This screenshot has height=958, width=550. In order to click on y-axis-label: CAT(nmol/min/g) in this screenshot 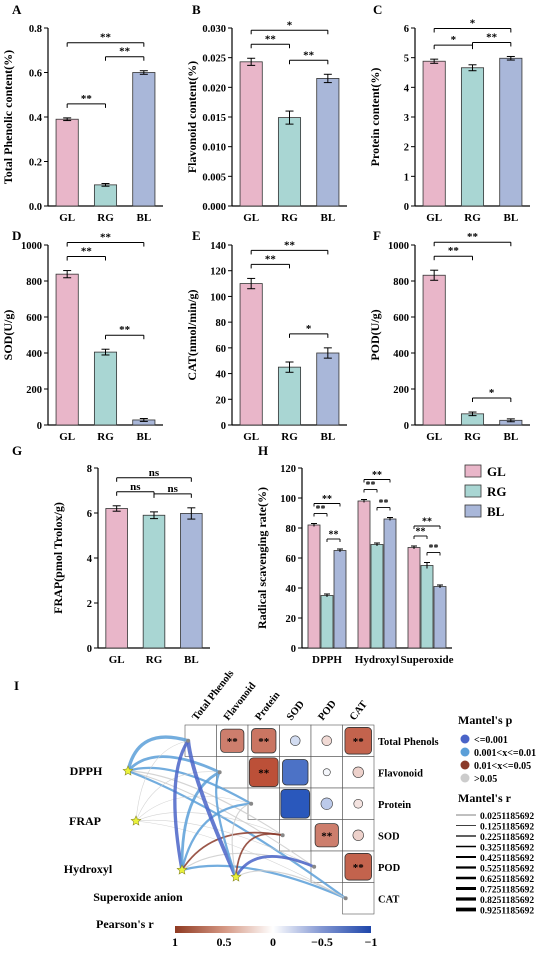, I will do `click(192, 334)`.